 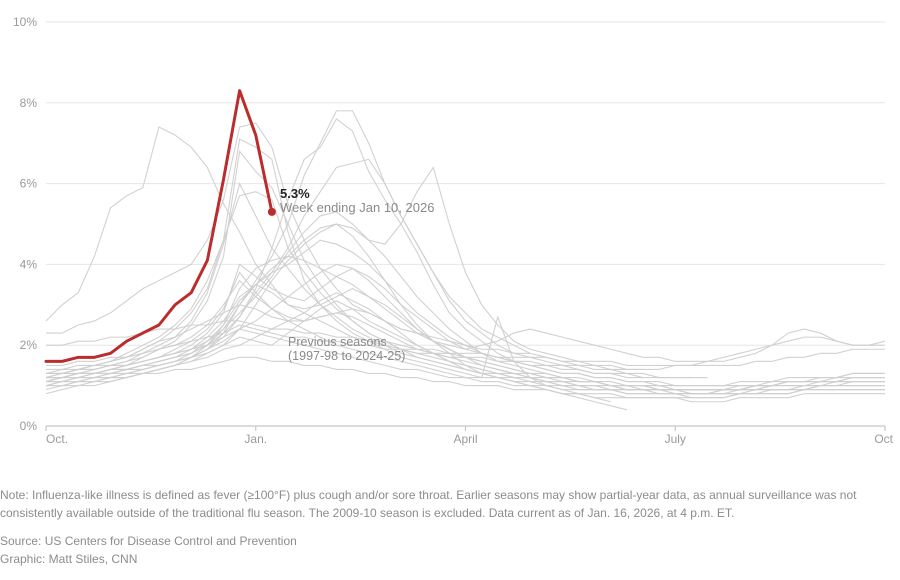 I want to click on previous-seasons-label-line1: Previous seasons, so click(x=337, y=342).